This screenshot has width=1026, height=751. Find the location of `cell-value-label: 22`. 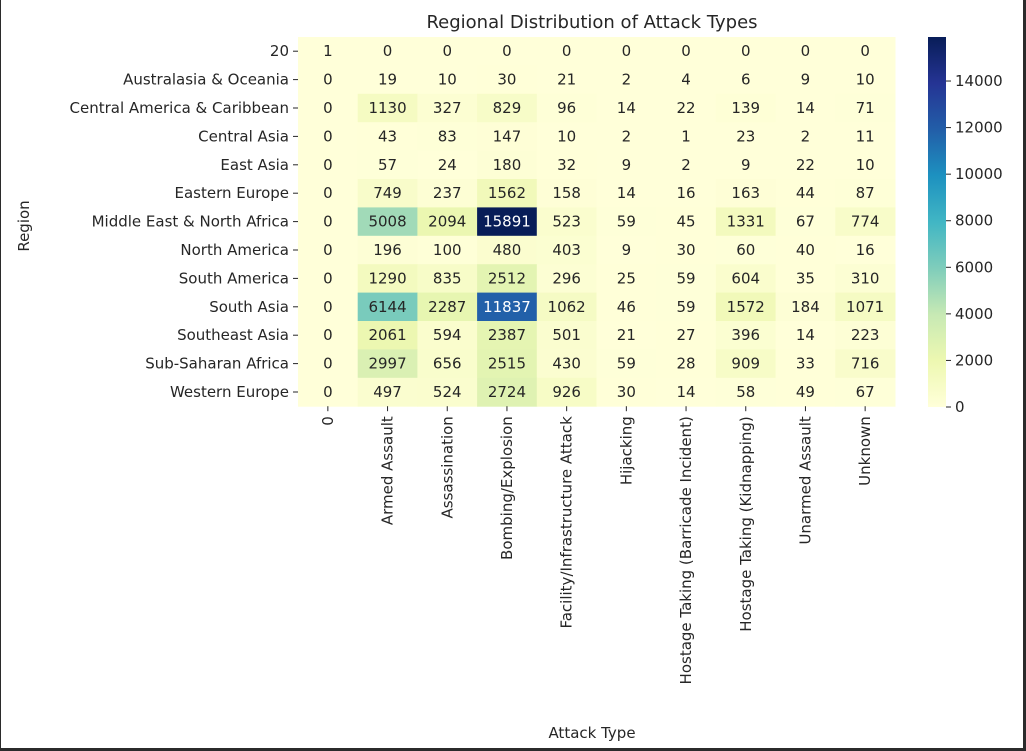

cell-value-label: 22 is located at coordinates (805, 165).